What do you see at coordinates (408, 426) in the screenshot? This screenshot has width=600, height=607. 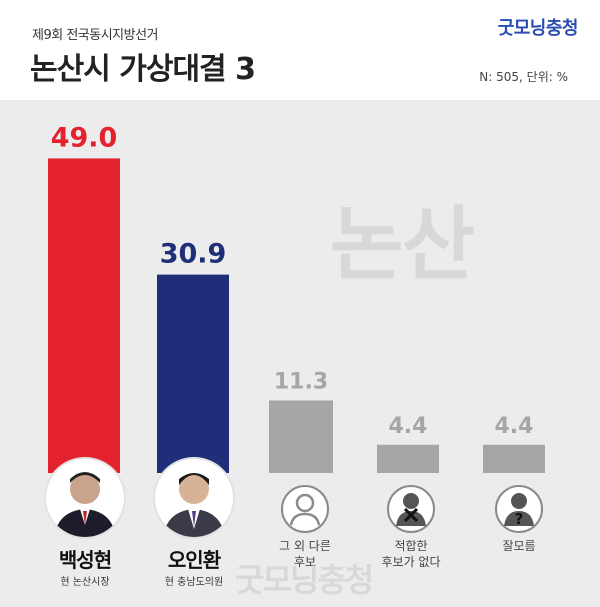 I see `bar-value-label-4: 4.4` at bounding box center [408, 426].